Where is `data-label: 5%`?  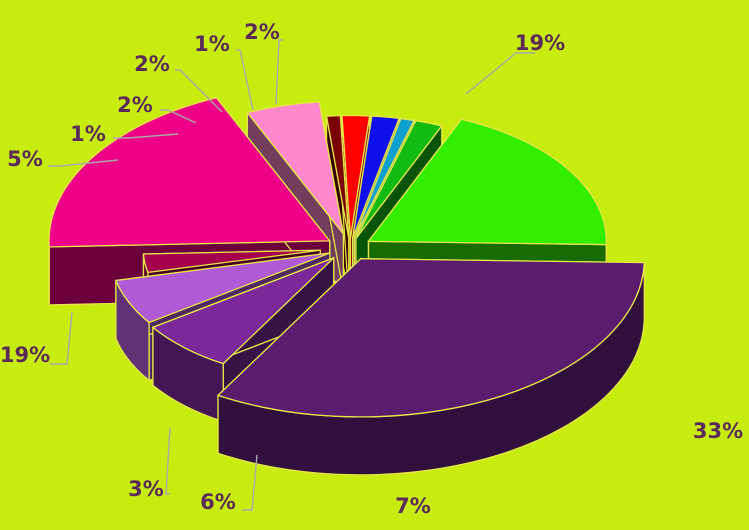
data-label: 5% is located at coordinates (25, 159).